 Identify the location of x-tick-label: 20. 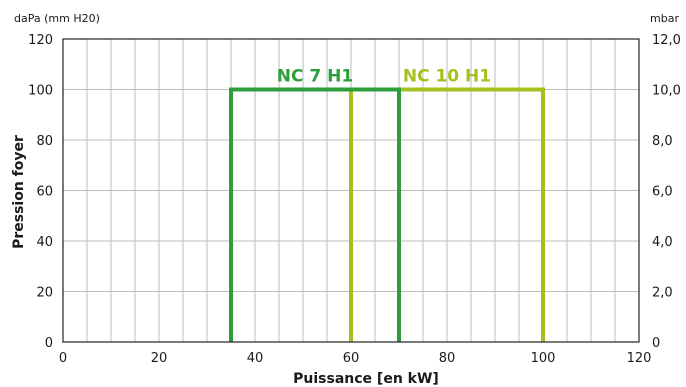
(159, 358).